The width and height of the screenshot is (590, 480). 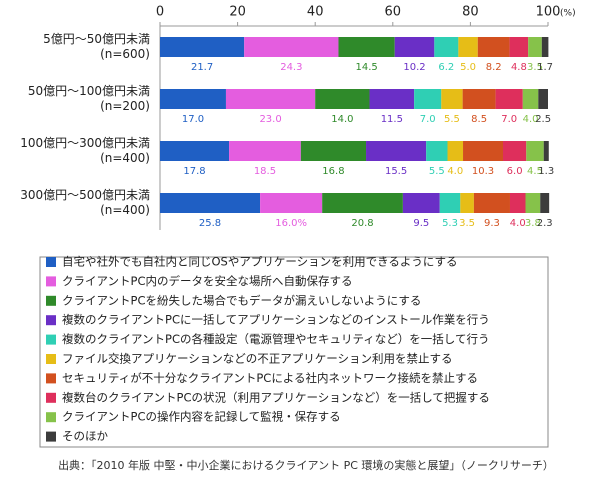 What do you see at coordinates (483, 171) in the screenshot?
I see `value-label: 10.3` at bounding box center [483, 171].